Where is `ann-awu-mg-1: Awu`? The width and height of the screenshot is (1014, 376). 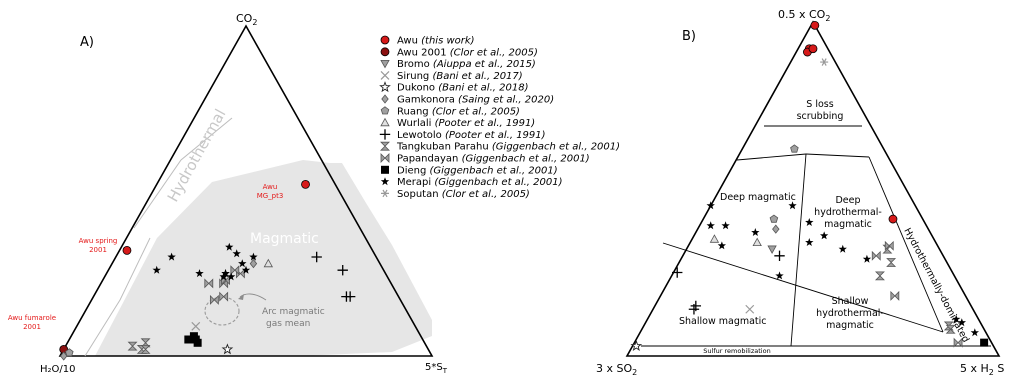
ann-awu-mg-1: Awu is located at coordinates (270, 187).